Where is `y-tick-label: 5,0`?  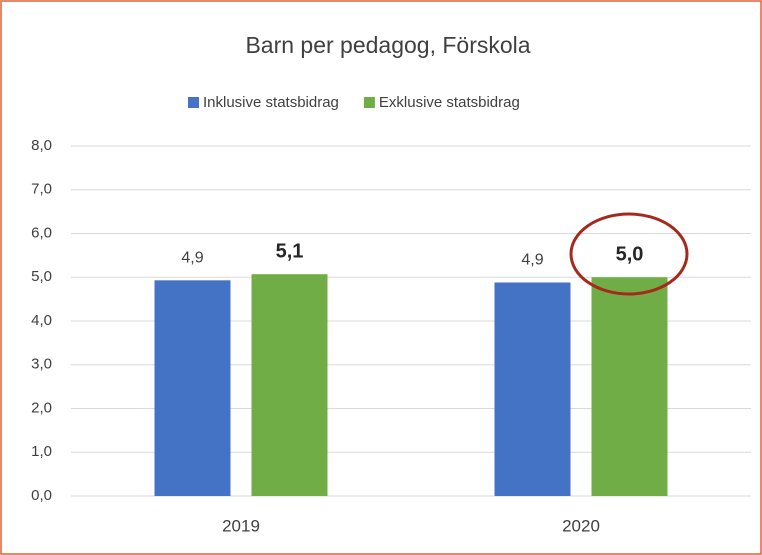
y-tick-label: 5,0 is located at coordinates (41, 276).